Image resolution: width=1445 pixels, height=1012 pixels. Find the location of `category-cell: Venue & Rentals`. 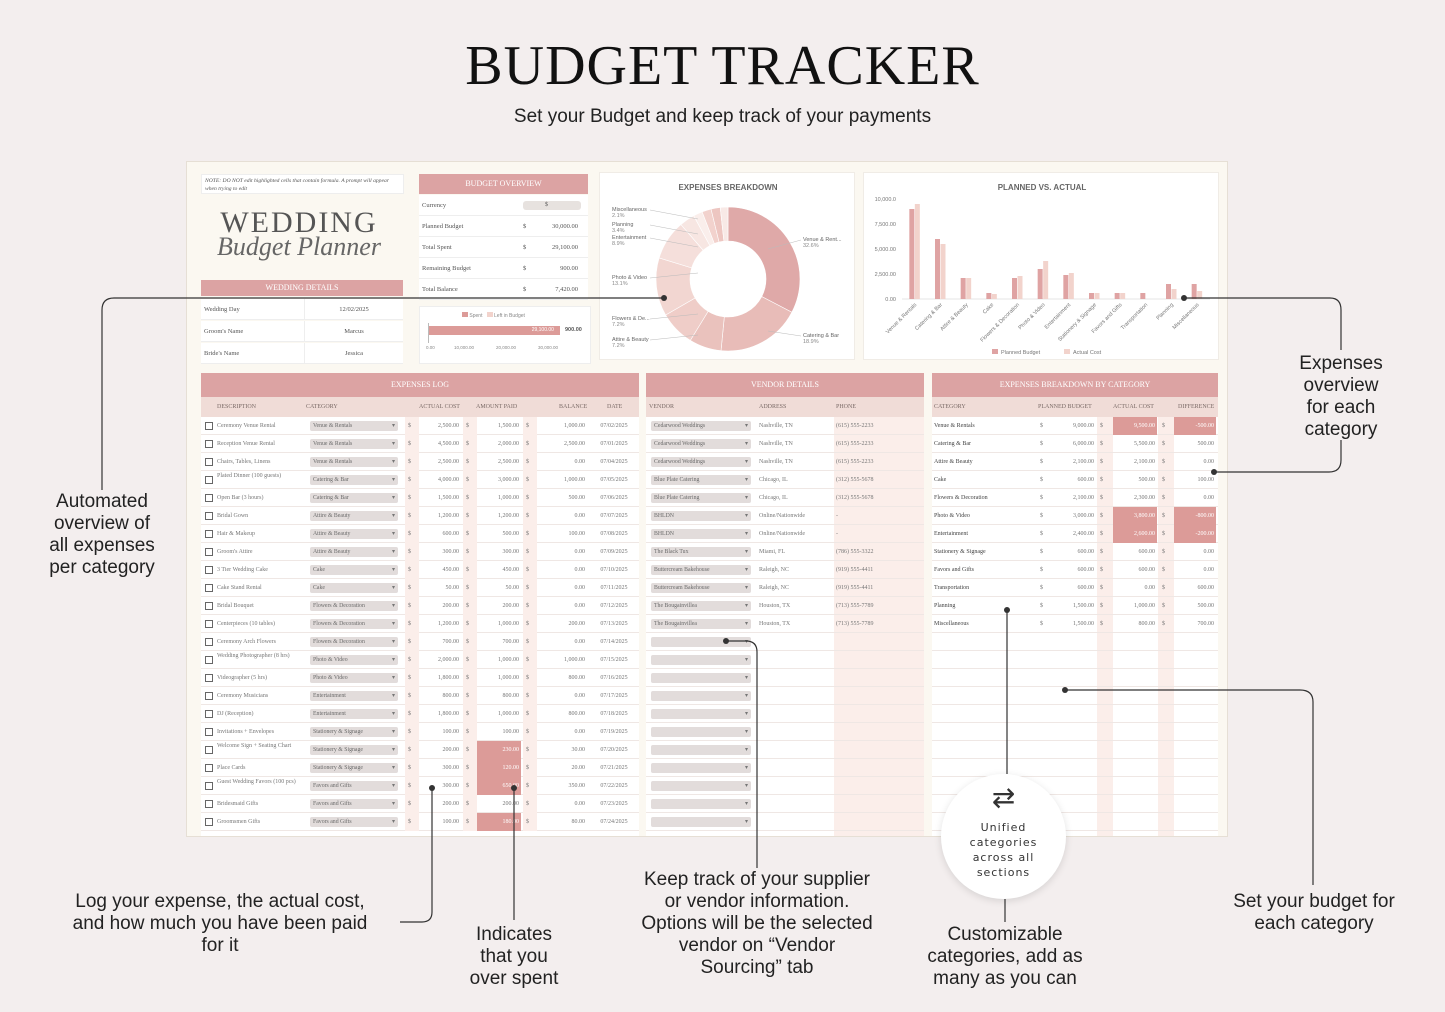

category-cell: Venue & Rentals is located at coordinates (954, 426).